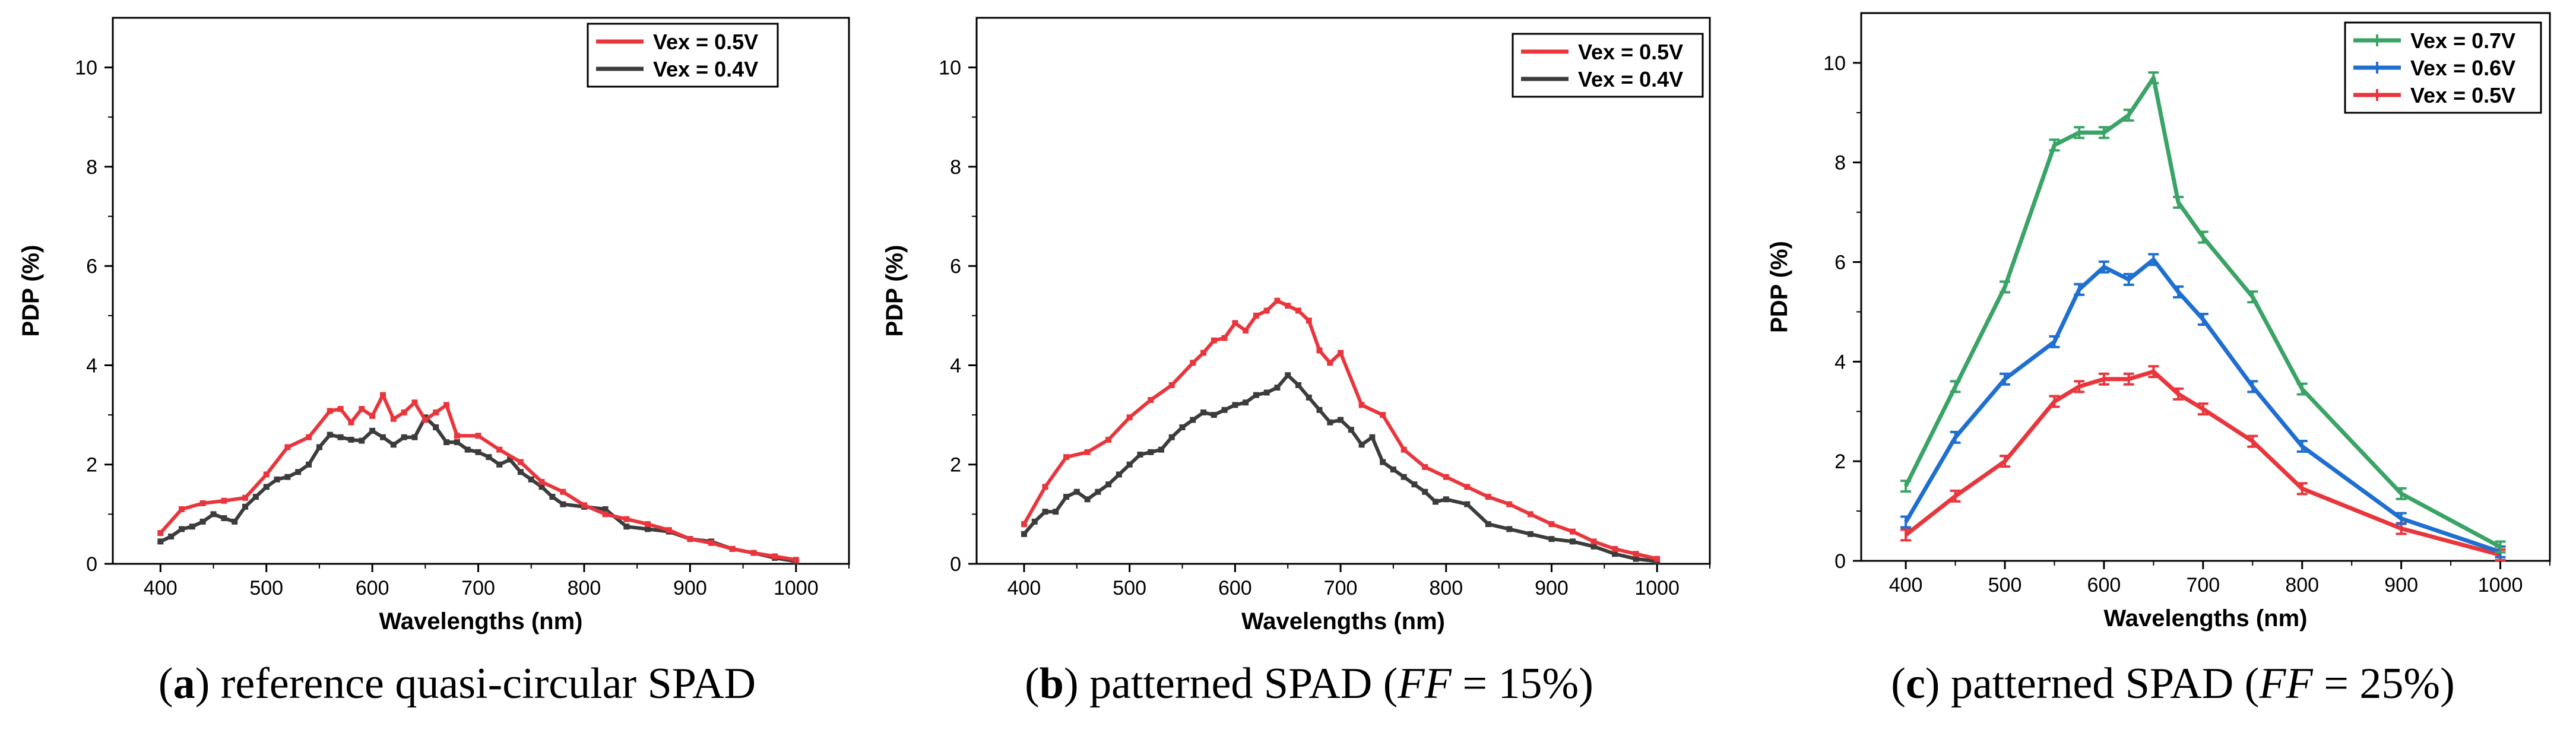 The image size is (2576, 730). Describe the element at coordinates (1552, 588) in the screenshot. I see `x-tick-label: 900` at that location.